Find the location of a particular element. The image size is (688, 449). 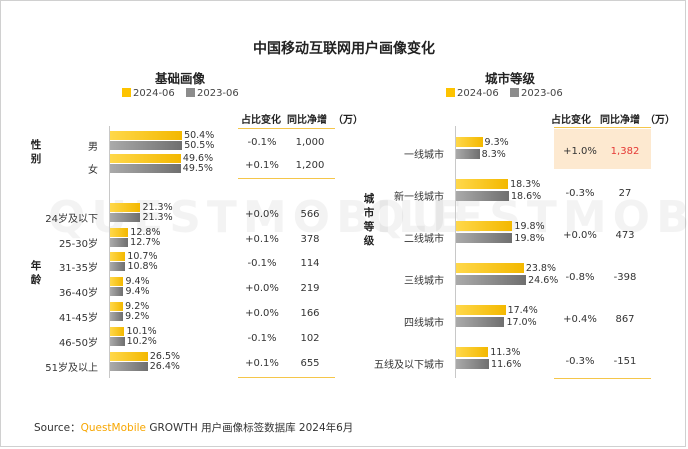

category-label: 三线城市 is located at coordinates (424, 281).